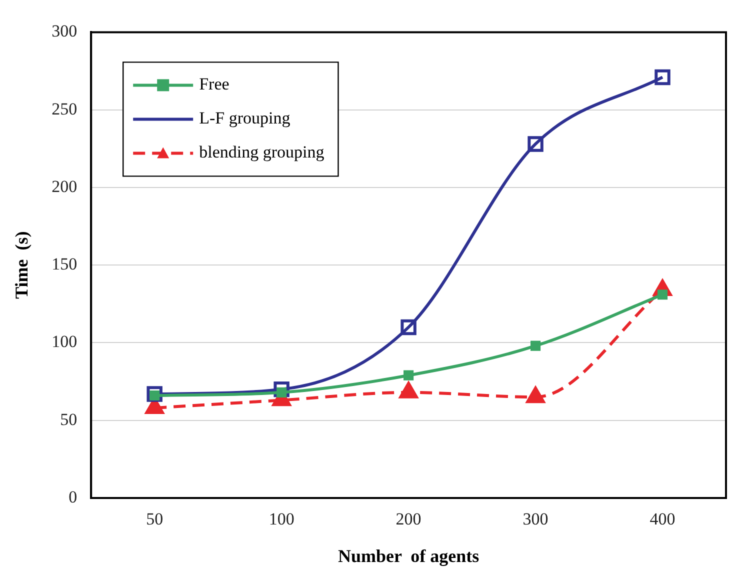 This screenshot has width=754, height=580. Describe the element at coordinates (663, 519) in the screenshot. I see `x-tick-label: 400` at that location.